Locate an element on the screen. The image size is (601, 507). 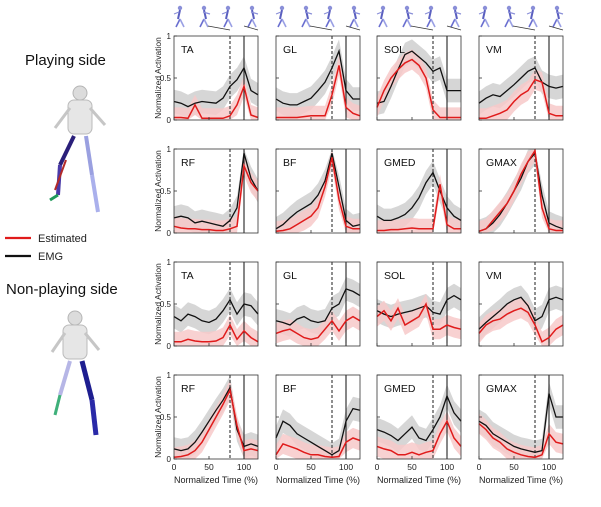
playing-side-title: Playing side is located at coordinates (65, 60).